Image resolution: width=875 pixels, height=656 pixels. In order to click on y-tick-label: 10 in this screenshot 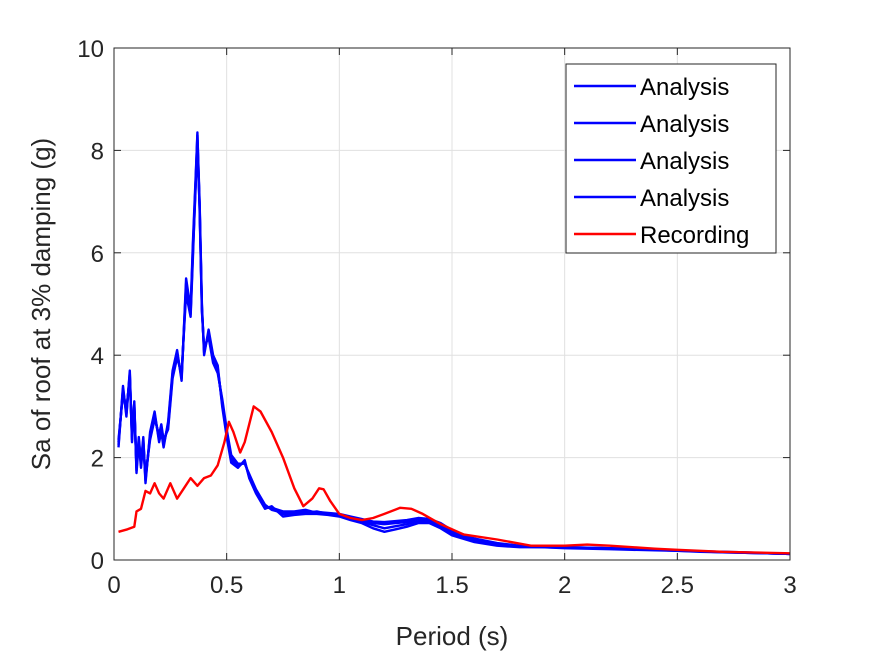, I will do `click(90, 49)`.